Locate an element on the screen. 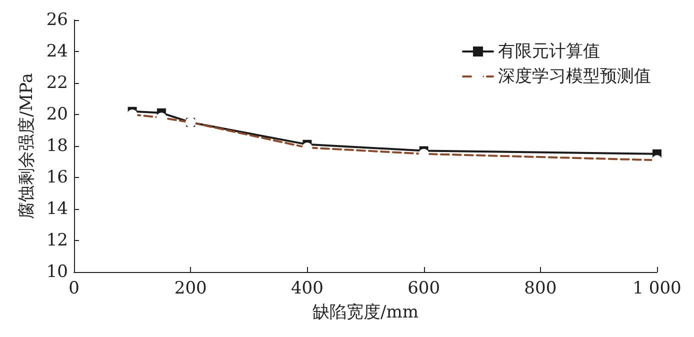 The image size is (694, 337). x-axis-title: 缺陷宽度/mm is located at coordinates (365, 312).